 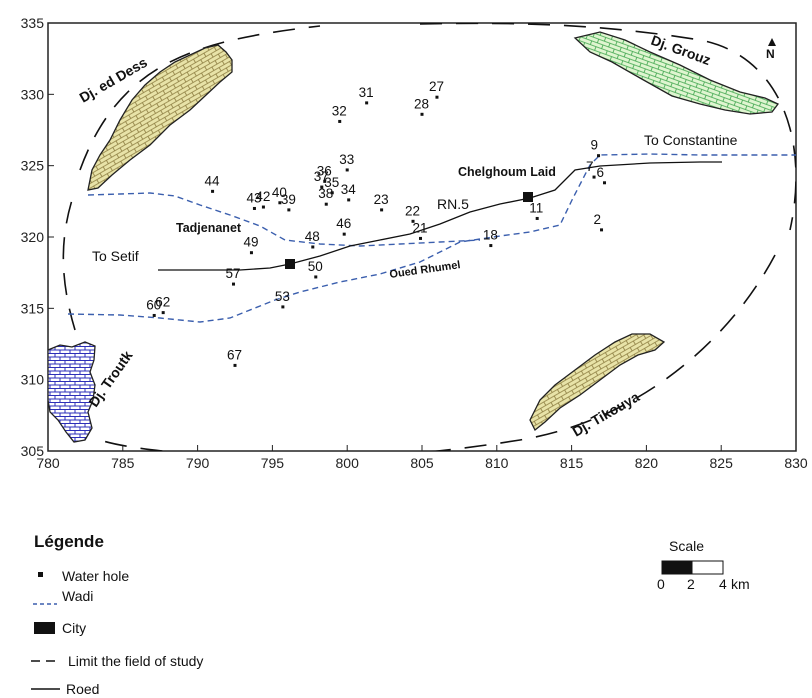 I want to click on water-hole-label-37: 37, so click(x=321, y=176).